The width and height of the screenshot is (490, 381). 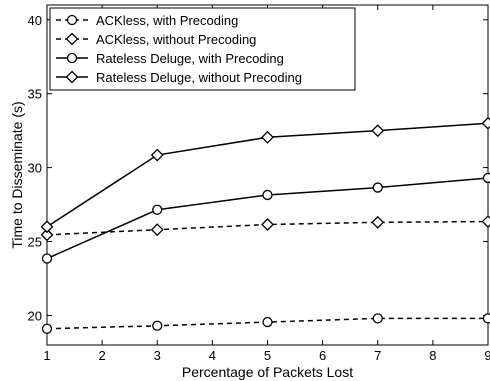 What do you see at coordinates (35, 20) in the screenshot?
I see `y-tick-label: 40` at bounding box center [35, 20].